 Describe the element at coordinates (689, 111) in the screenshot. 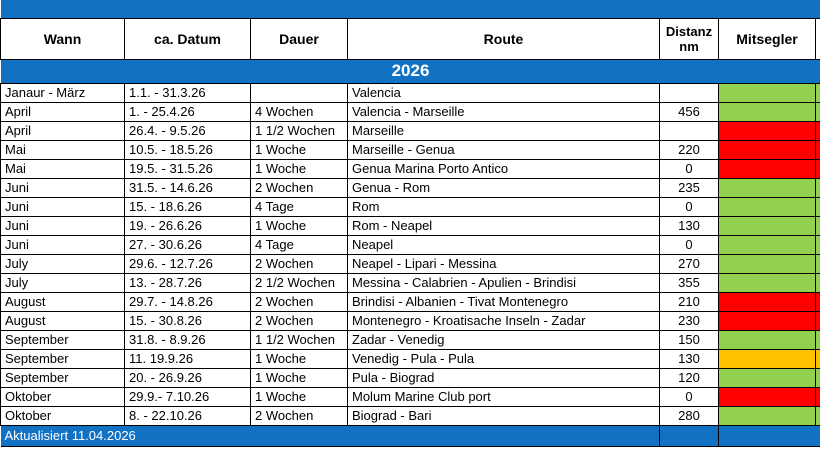

I see `cell-distanz: 456` at that location.